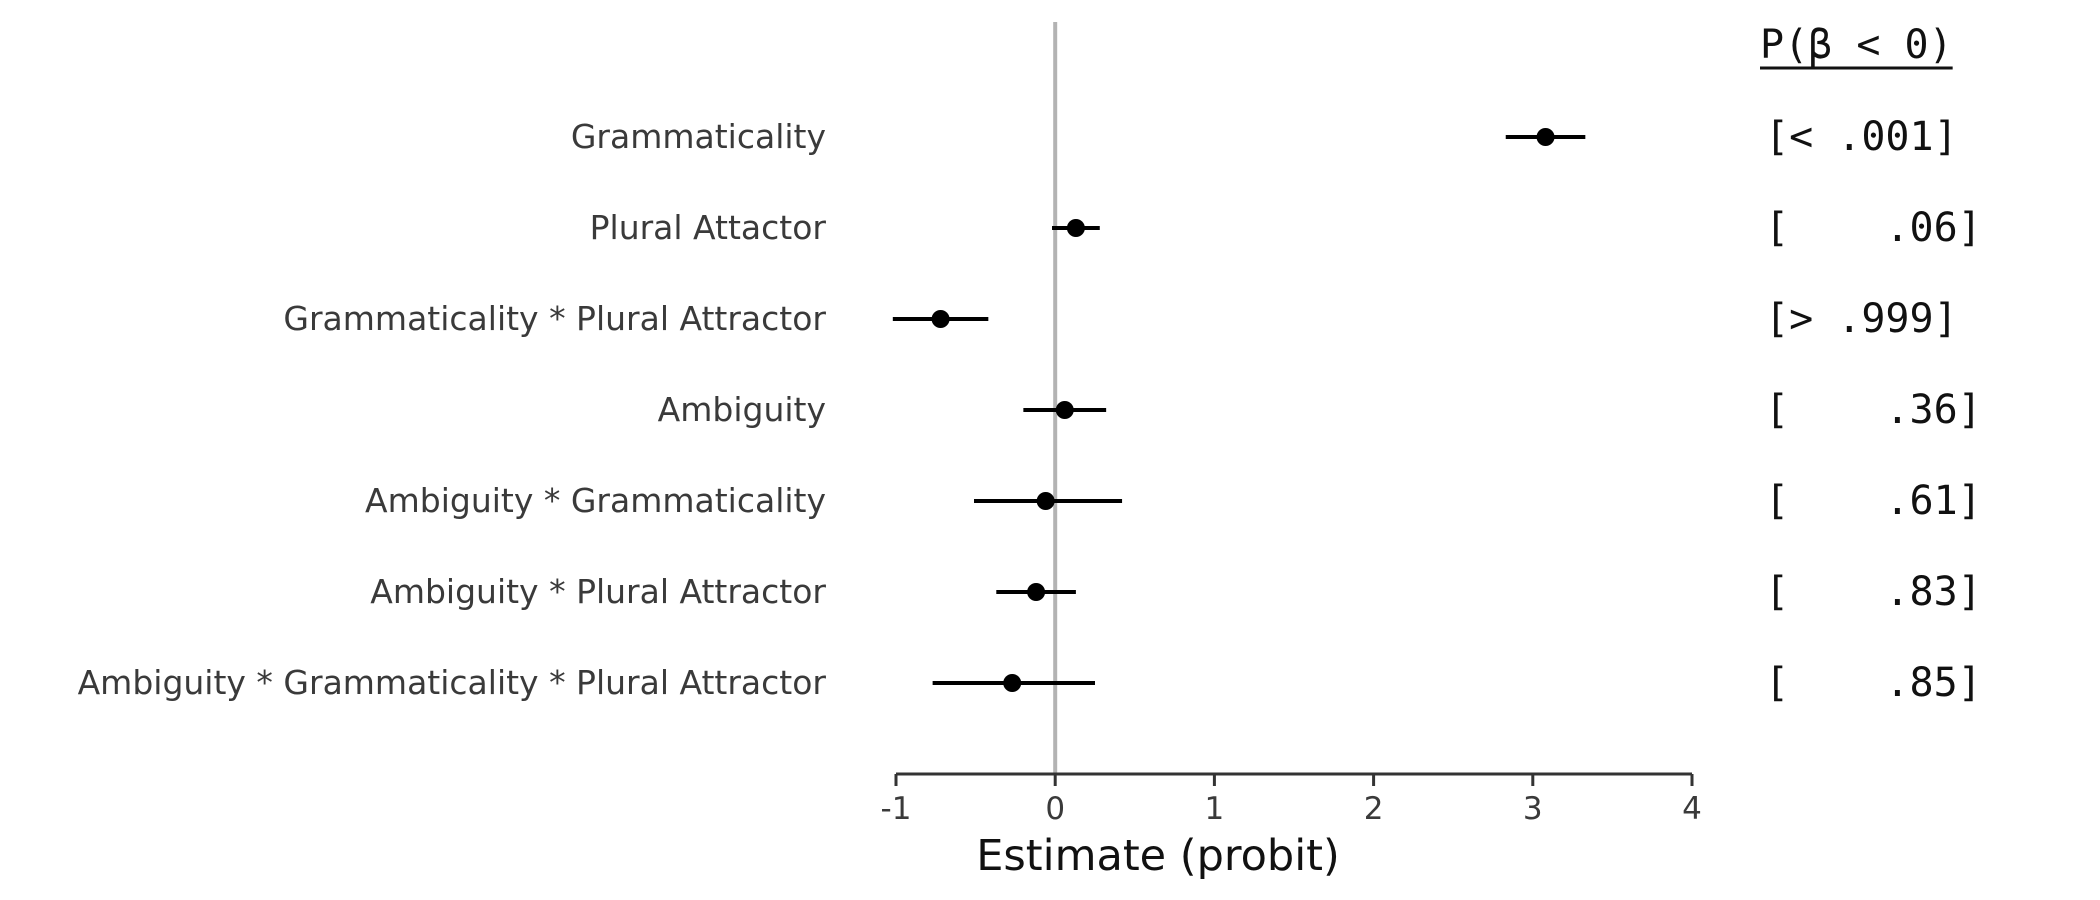 This screenshot has width=2100, height=900. What do you see at coordinates (598, 591) in the screenshot?
I see `row-label: Ambiguity * Plural Attractor` at bounding box center [598, 591].